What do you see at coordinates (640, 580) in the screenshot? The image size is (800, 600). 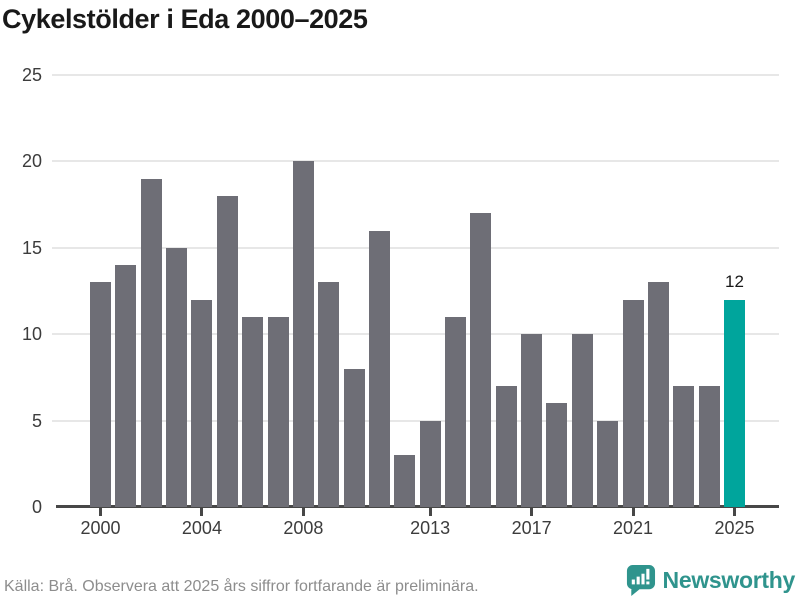 I see `newsworthy-logo-icon` at bounding box center [640, 580].